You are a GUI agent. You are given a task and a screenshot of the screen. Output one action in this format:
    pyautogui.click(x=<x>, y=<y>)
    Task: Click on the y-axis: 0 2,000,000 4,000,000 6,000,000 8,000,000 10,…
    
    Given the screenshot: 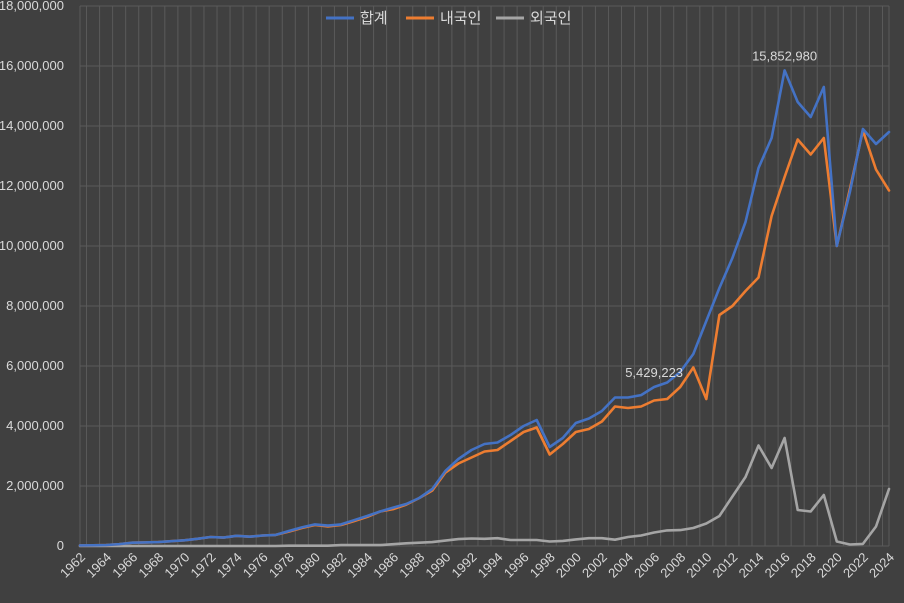 What is the action you would take?
    pyautogui.click(x=32, y=276)
    